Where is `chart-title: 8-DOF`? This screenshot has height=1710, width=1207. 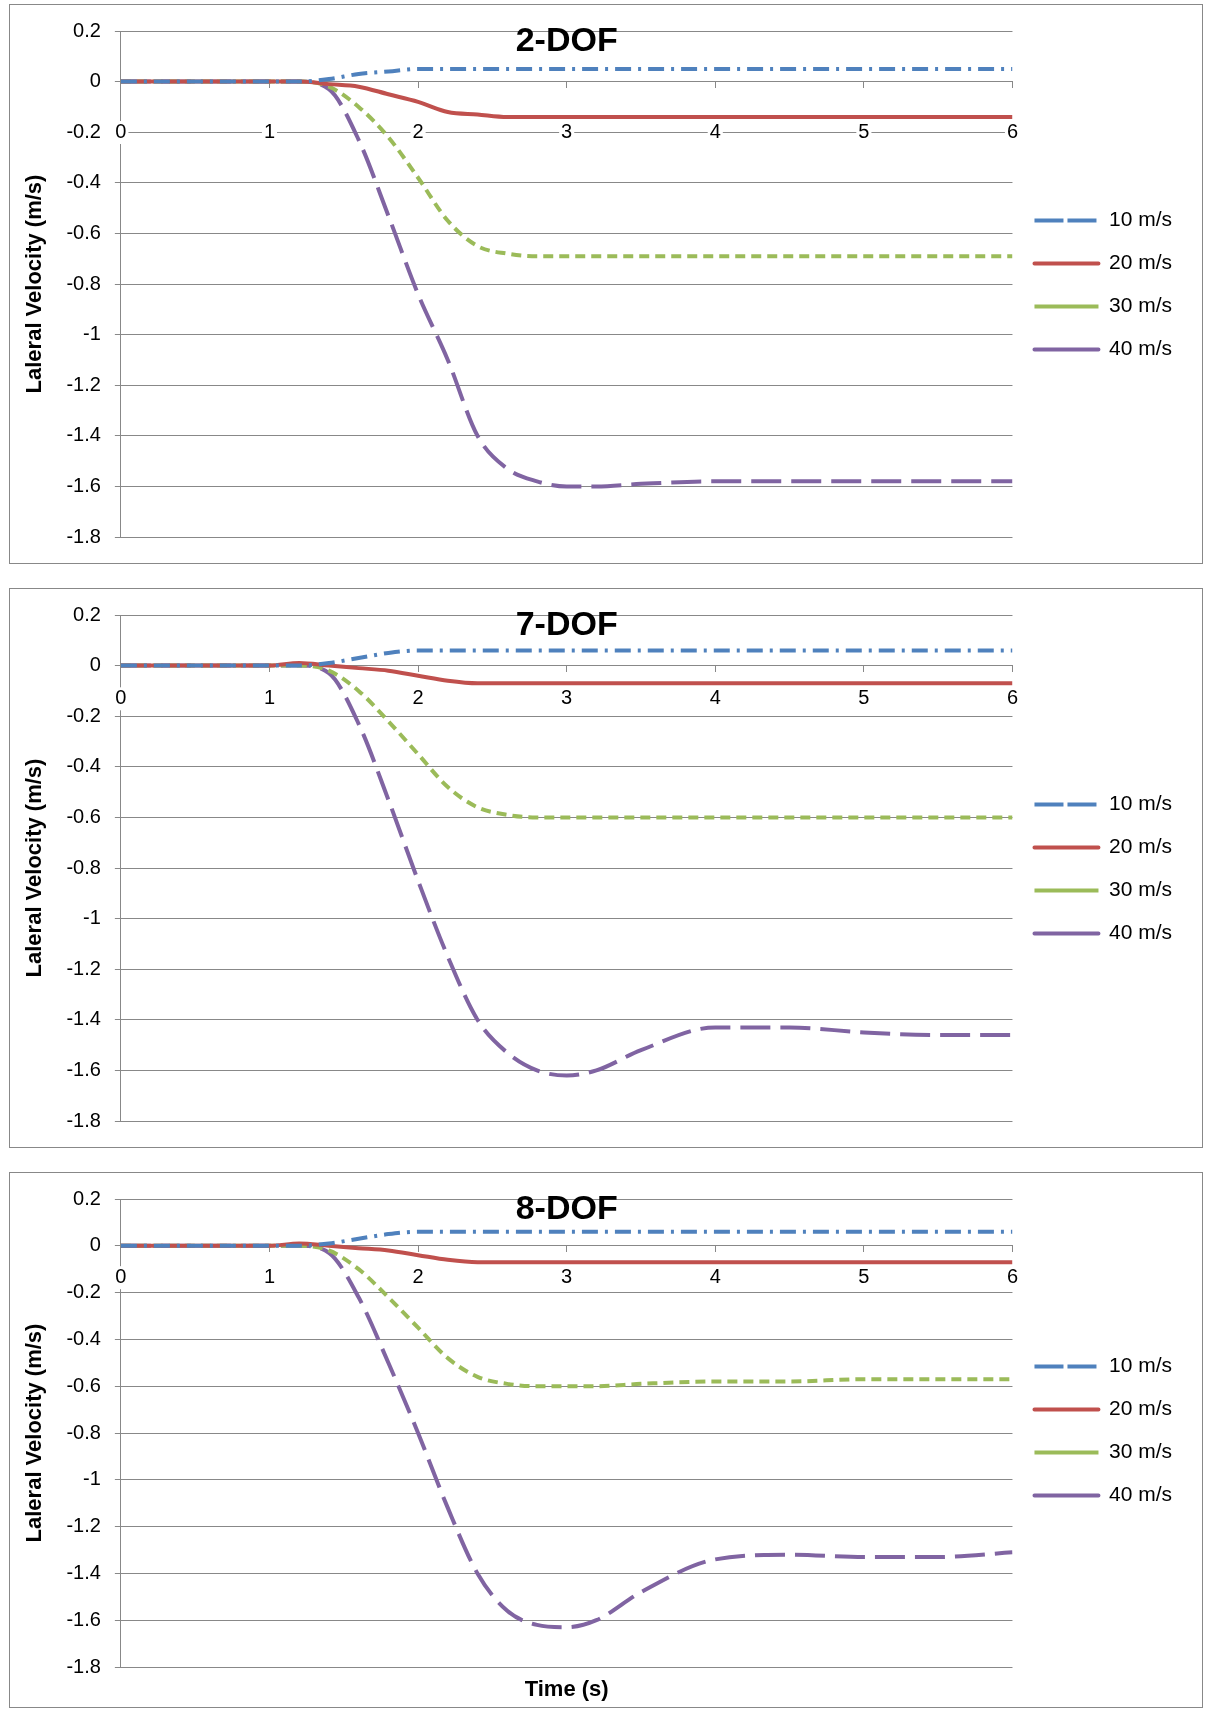
chart-title: 8-DOF is located at coordinates (566, 1207).